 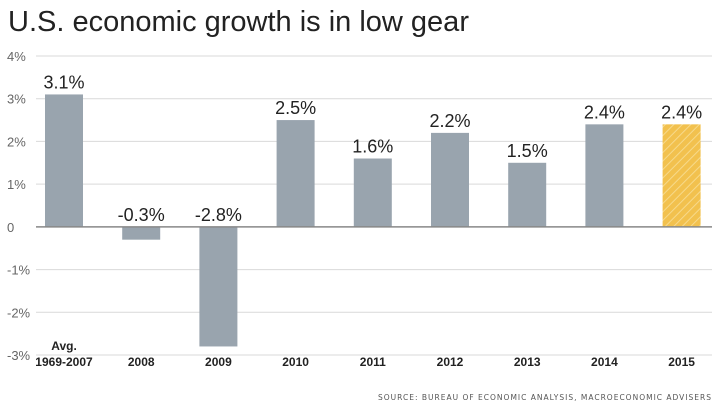 I want to click on x-tick-label: 2008, so click(x=141, y=362).